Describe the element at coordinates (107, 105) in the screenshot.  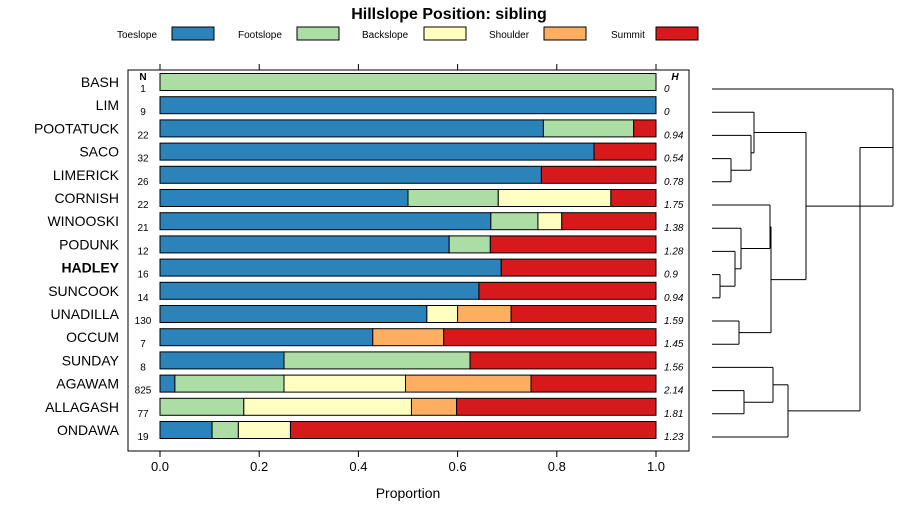
I see `row-label-lim: LIM` at that location.